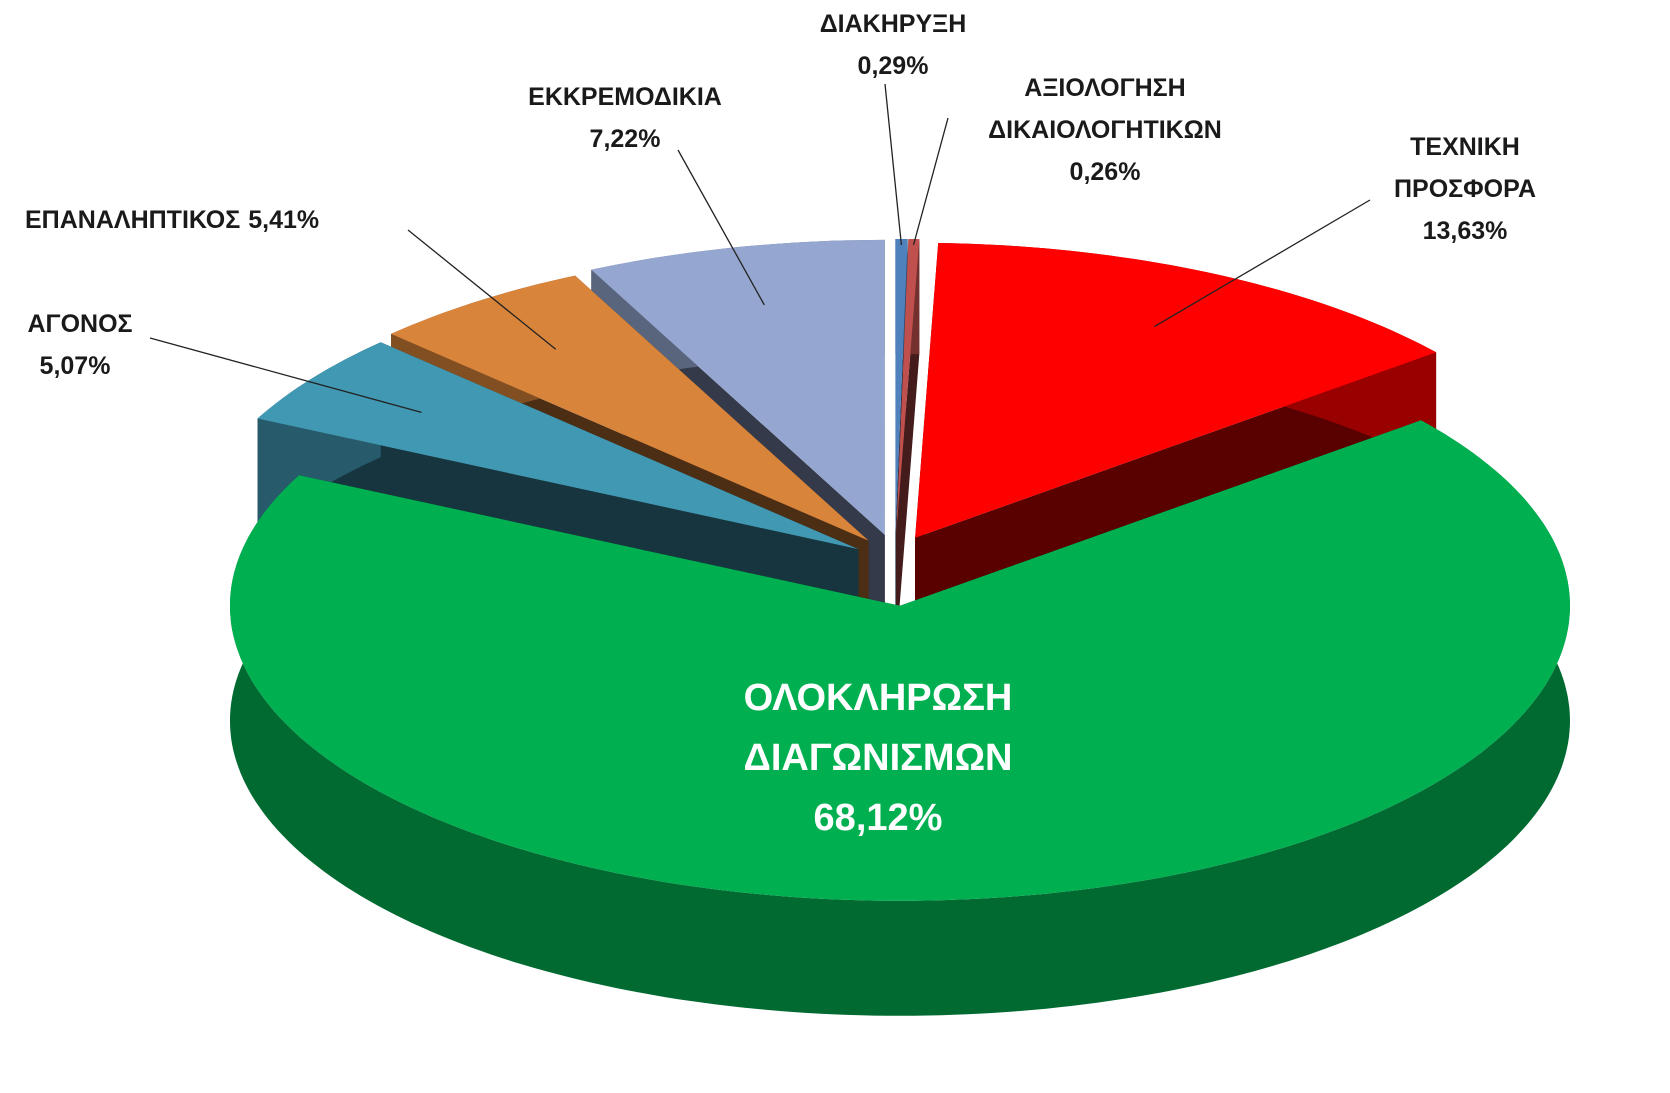 The image size is (1670, 1093). Describe the element at coordinates (625, 139) in the screenshot. I see `value-label: 7,22%` at that location.